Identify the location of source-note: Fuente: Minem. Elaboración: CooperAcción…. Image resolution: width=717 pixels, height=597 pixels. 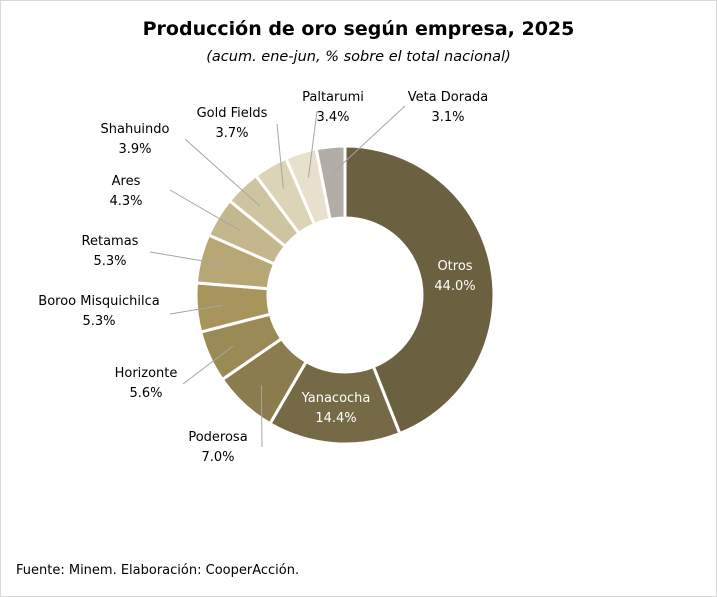
(158, 570).